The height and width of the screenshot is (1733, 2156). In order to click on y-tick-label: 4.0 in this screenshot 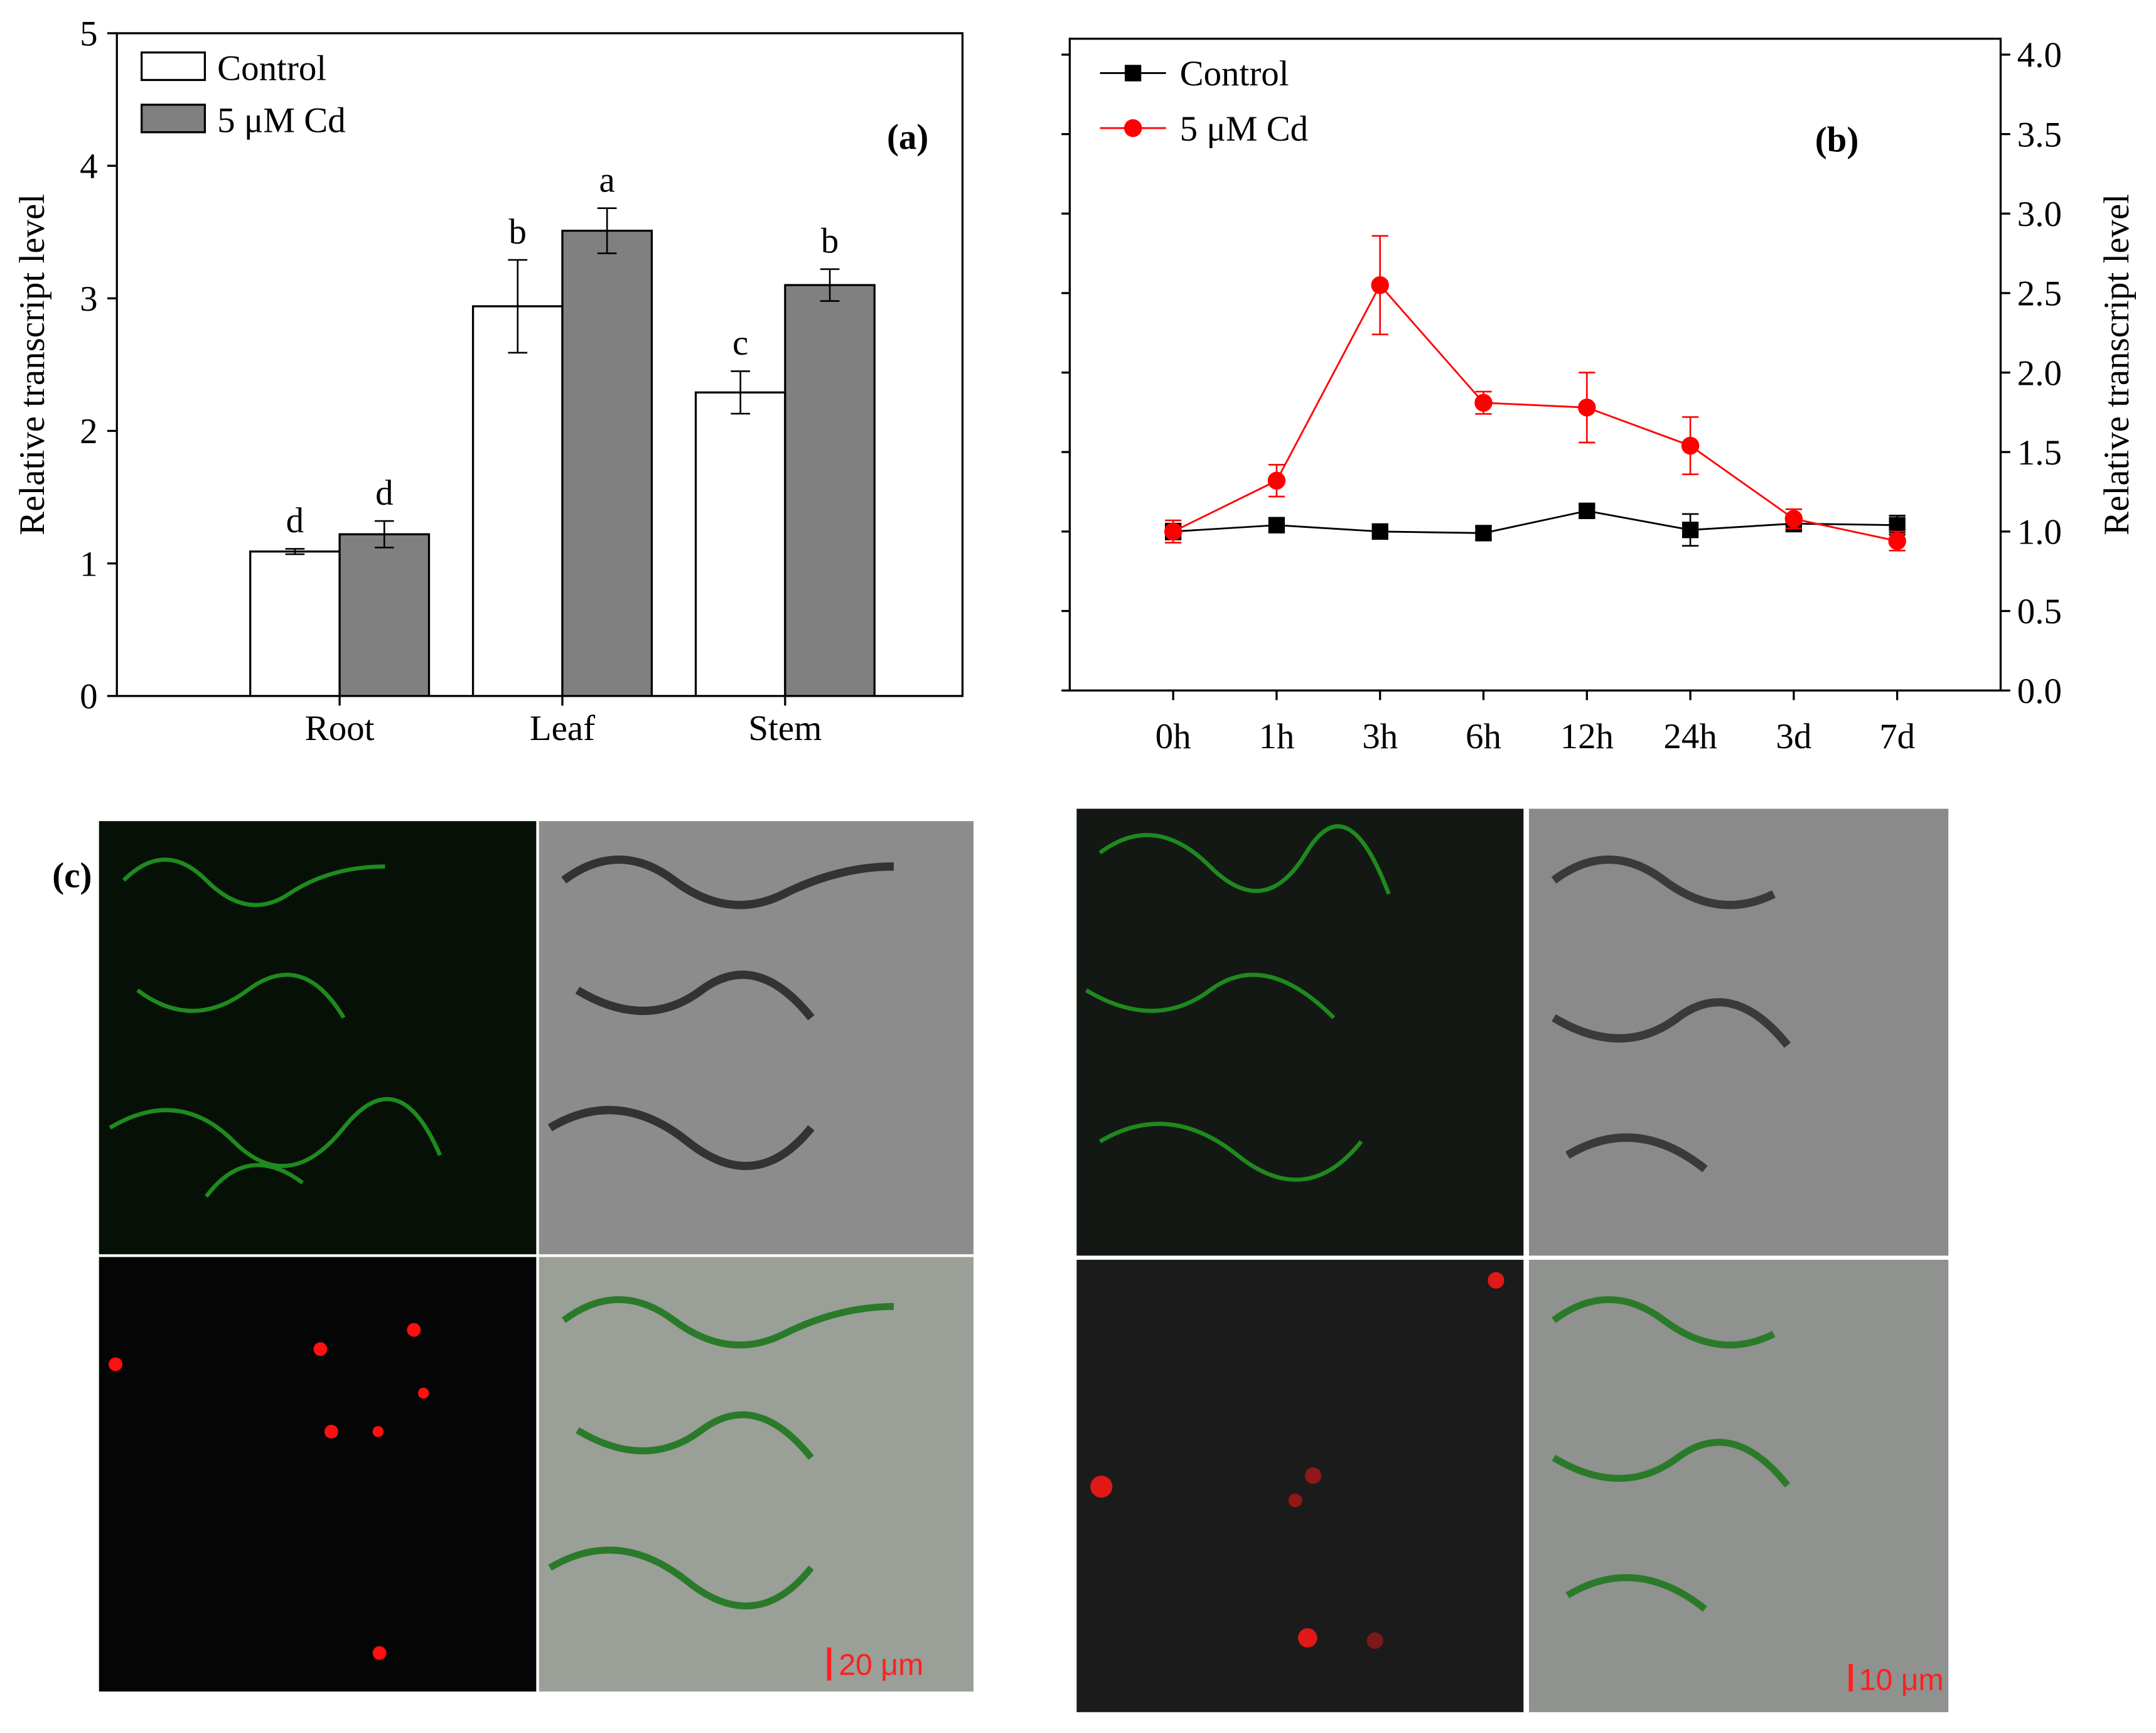, I will do `click(2040, 55)`.